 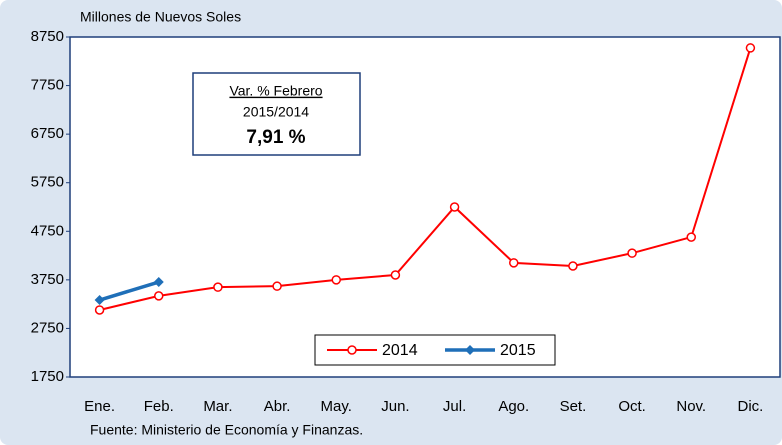 What do you see at coordinates (277, 406) in the screenshot?
I see `x-tick-label: Abr.` at bounding box center [277, 406].